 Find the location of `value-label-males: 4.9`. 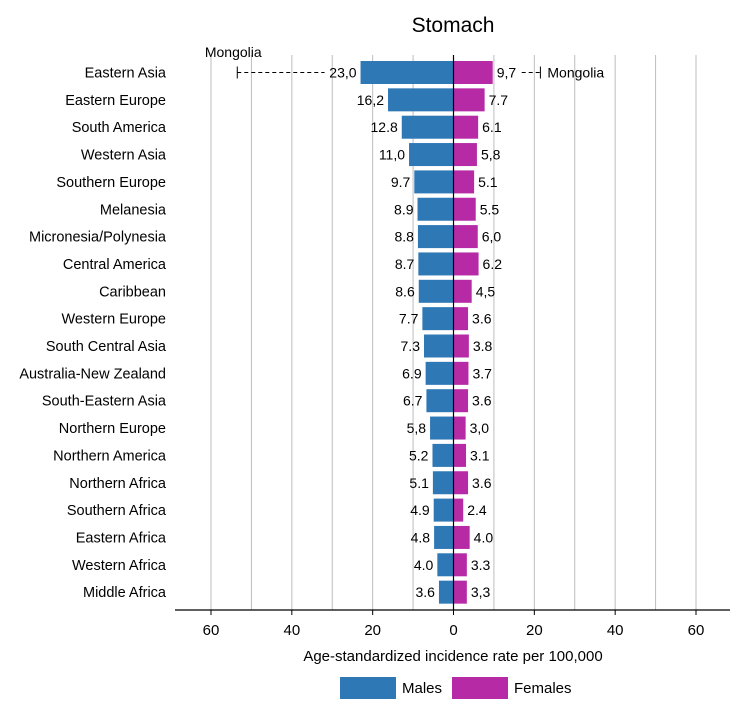

value-label-males: 4.9 is located at coordinates (420, 510).